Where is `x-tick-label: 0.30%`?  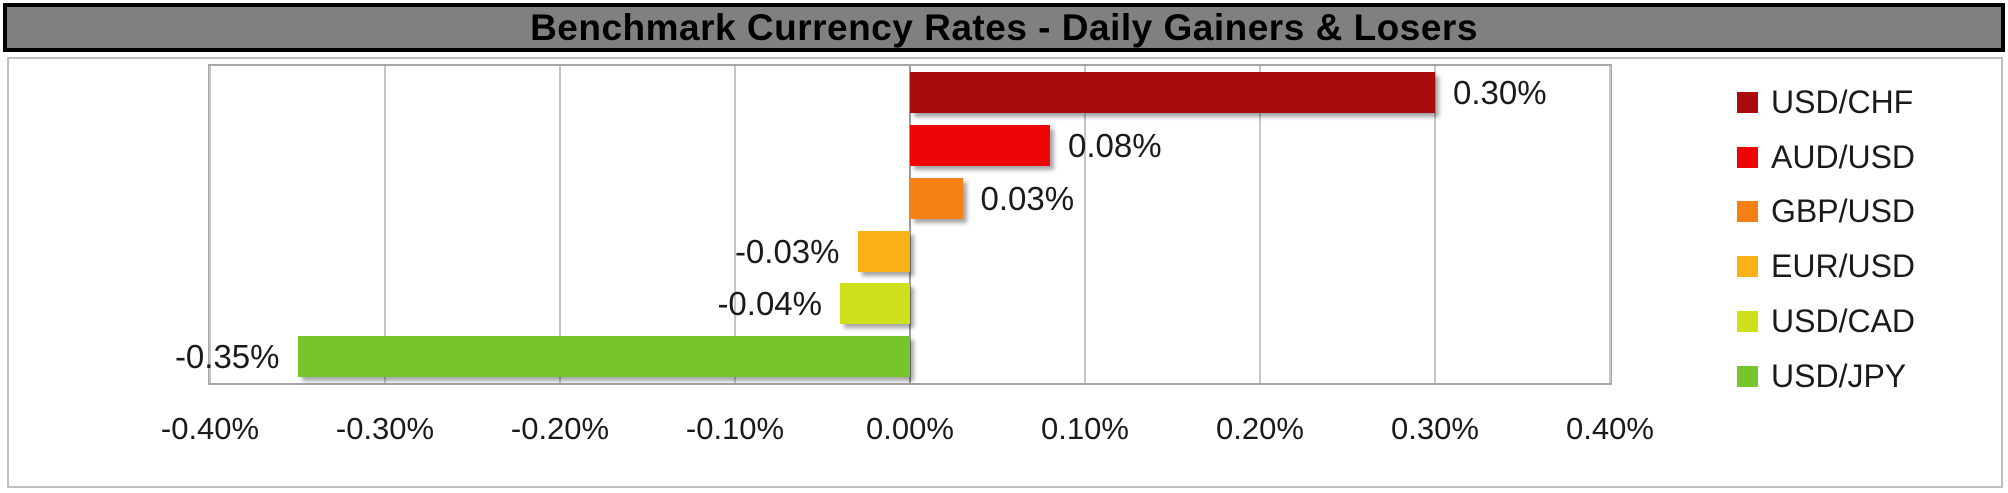
x-tick-label: 0.30% is located at coordinates (1435, 428).